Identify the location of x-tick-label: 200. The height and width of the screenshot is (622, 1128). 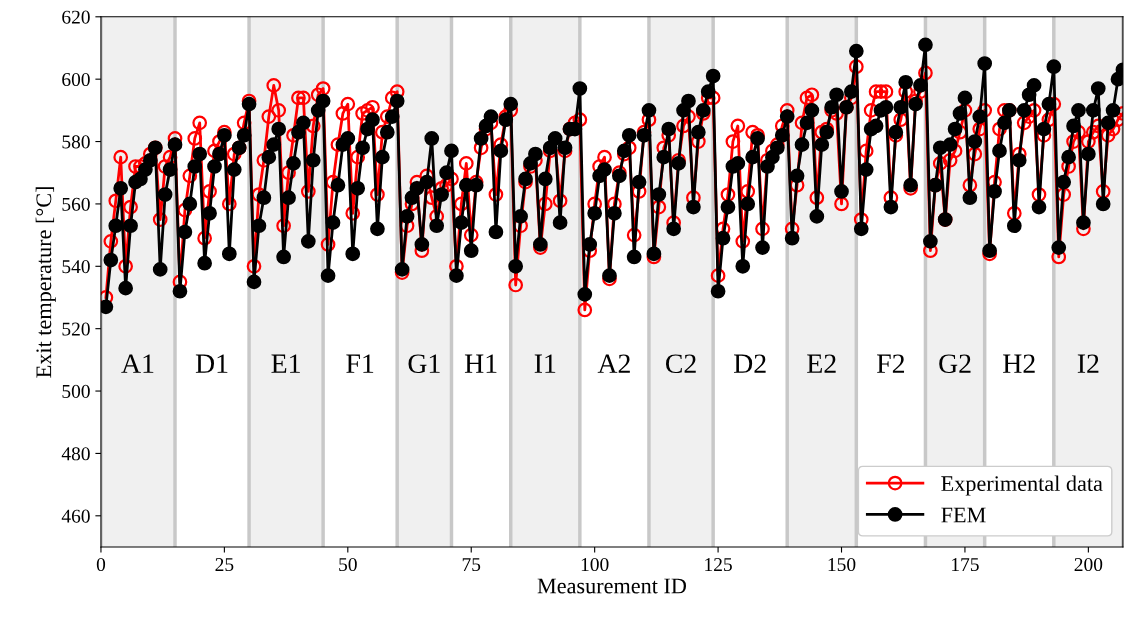
(1088, 564).